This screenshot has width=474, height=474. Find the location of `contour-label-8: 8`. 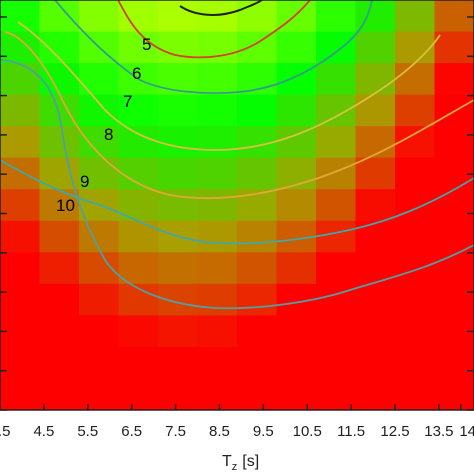

contour-label-8: 8 is located at coordinates (108, 134).